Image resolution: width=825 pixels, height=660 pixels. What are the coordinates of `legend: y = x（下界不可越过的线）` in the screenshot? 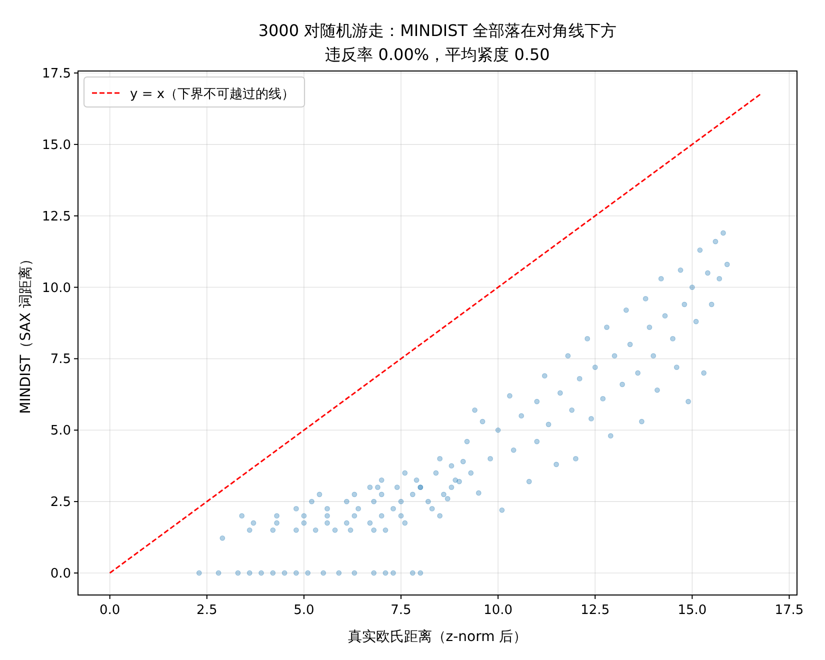 It's located at (195, 92).